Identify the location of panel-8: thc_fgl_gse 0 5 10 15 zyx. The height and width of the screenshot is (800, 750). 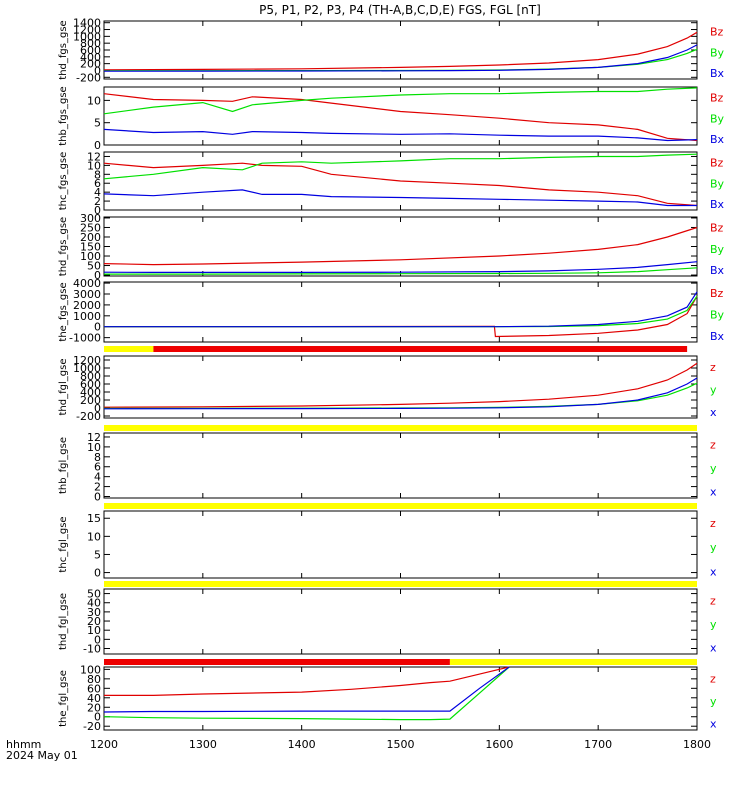
(387, 545).